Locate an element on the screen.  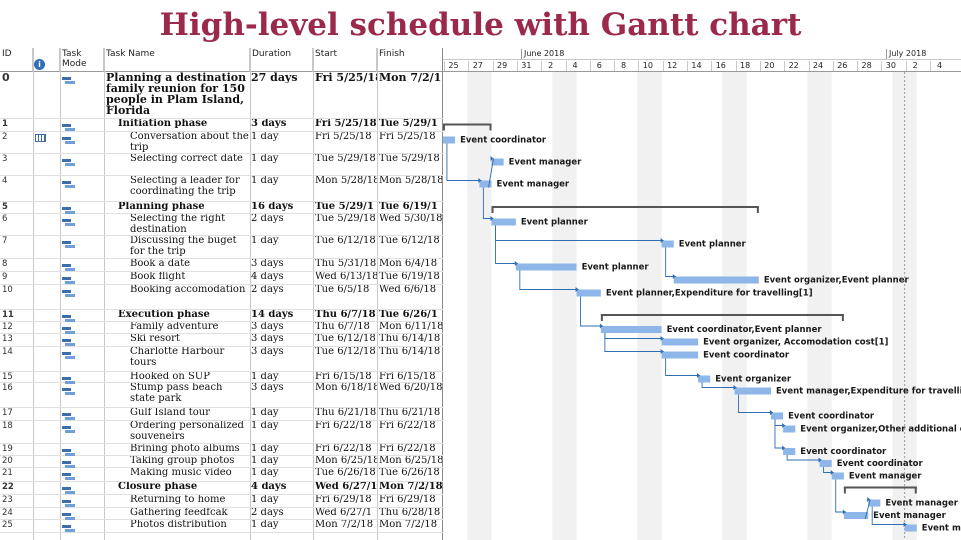
task-id: 9 is located at coordinates (5, 277).